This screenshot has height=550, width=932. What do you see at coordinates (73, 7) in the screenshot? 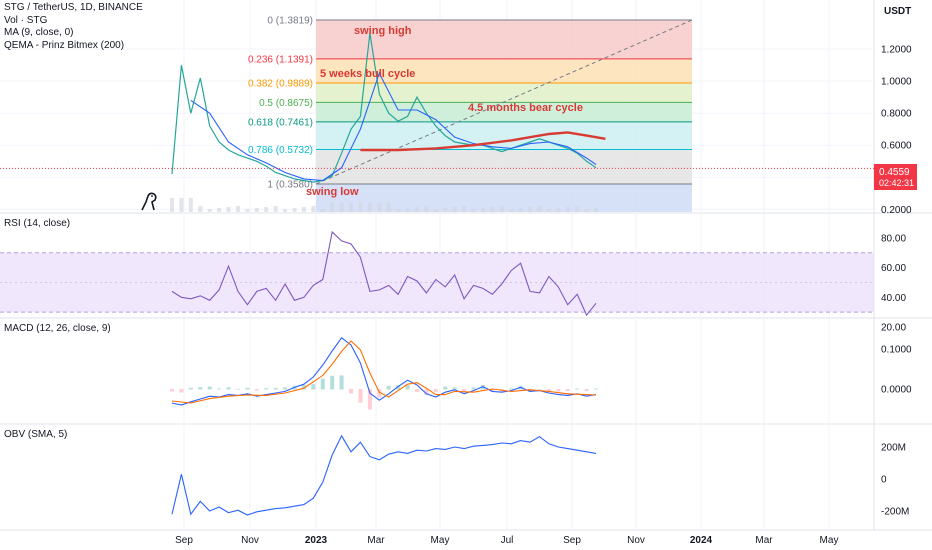
I see `symbol-title: STG / TetherUS, 1D, BINANCE` at bounding box center [73, 7].